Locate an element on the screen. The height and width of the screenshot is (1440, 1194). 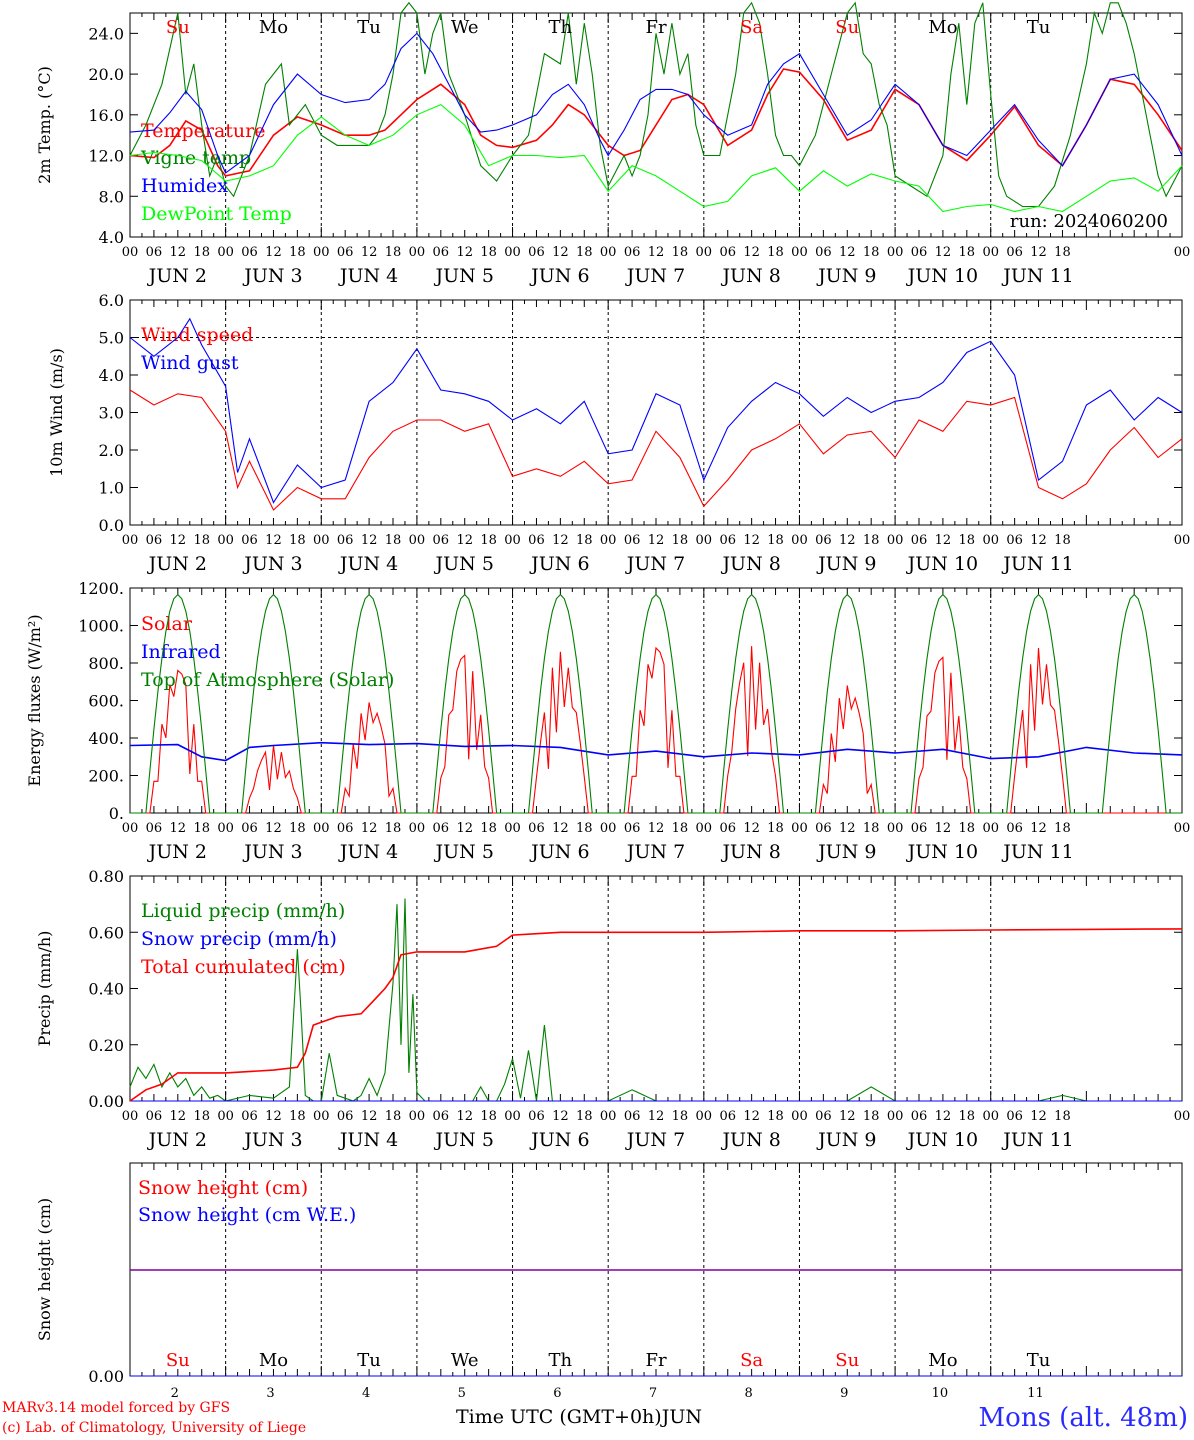
series-line-humidex is located at coordinates (656, 103).